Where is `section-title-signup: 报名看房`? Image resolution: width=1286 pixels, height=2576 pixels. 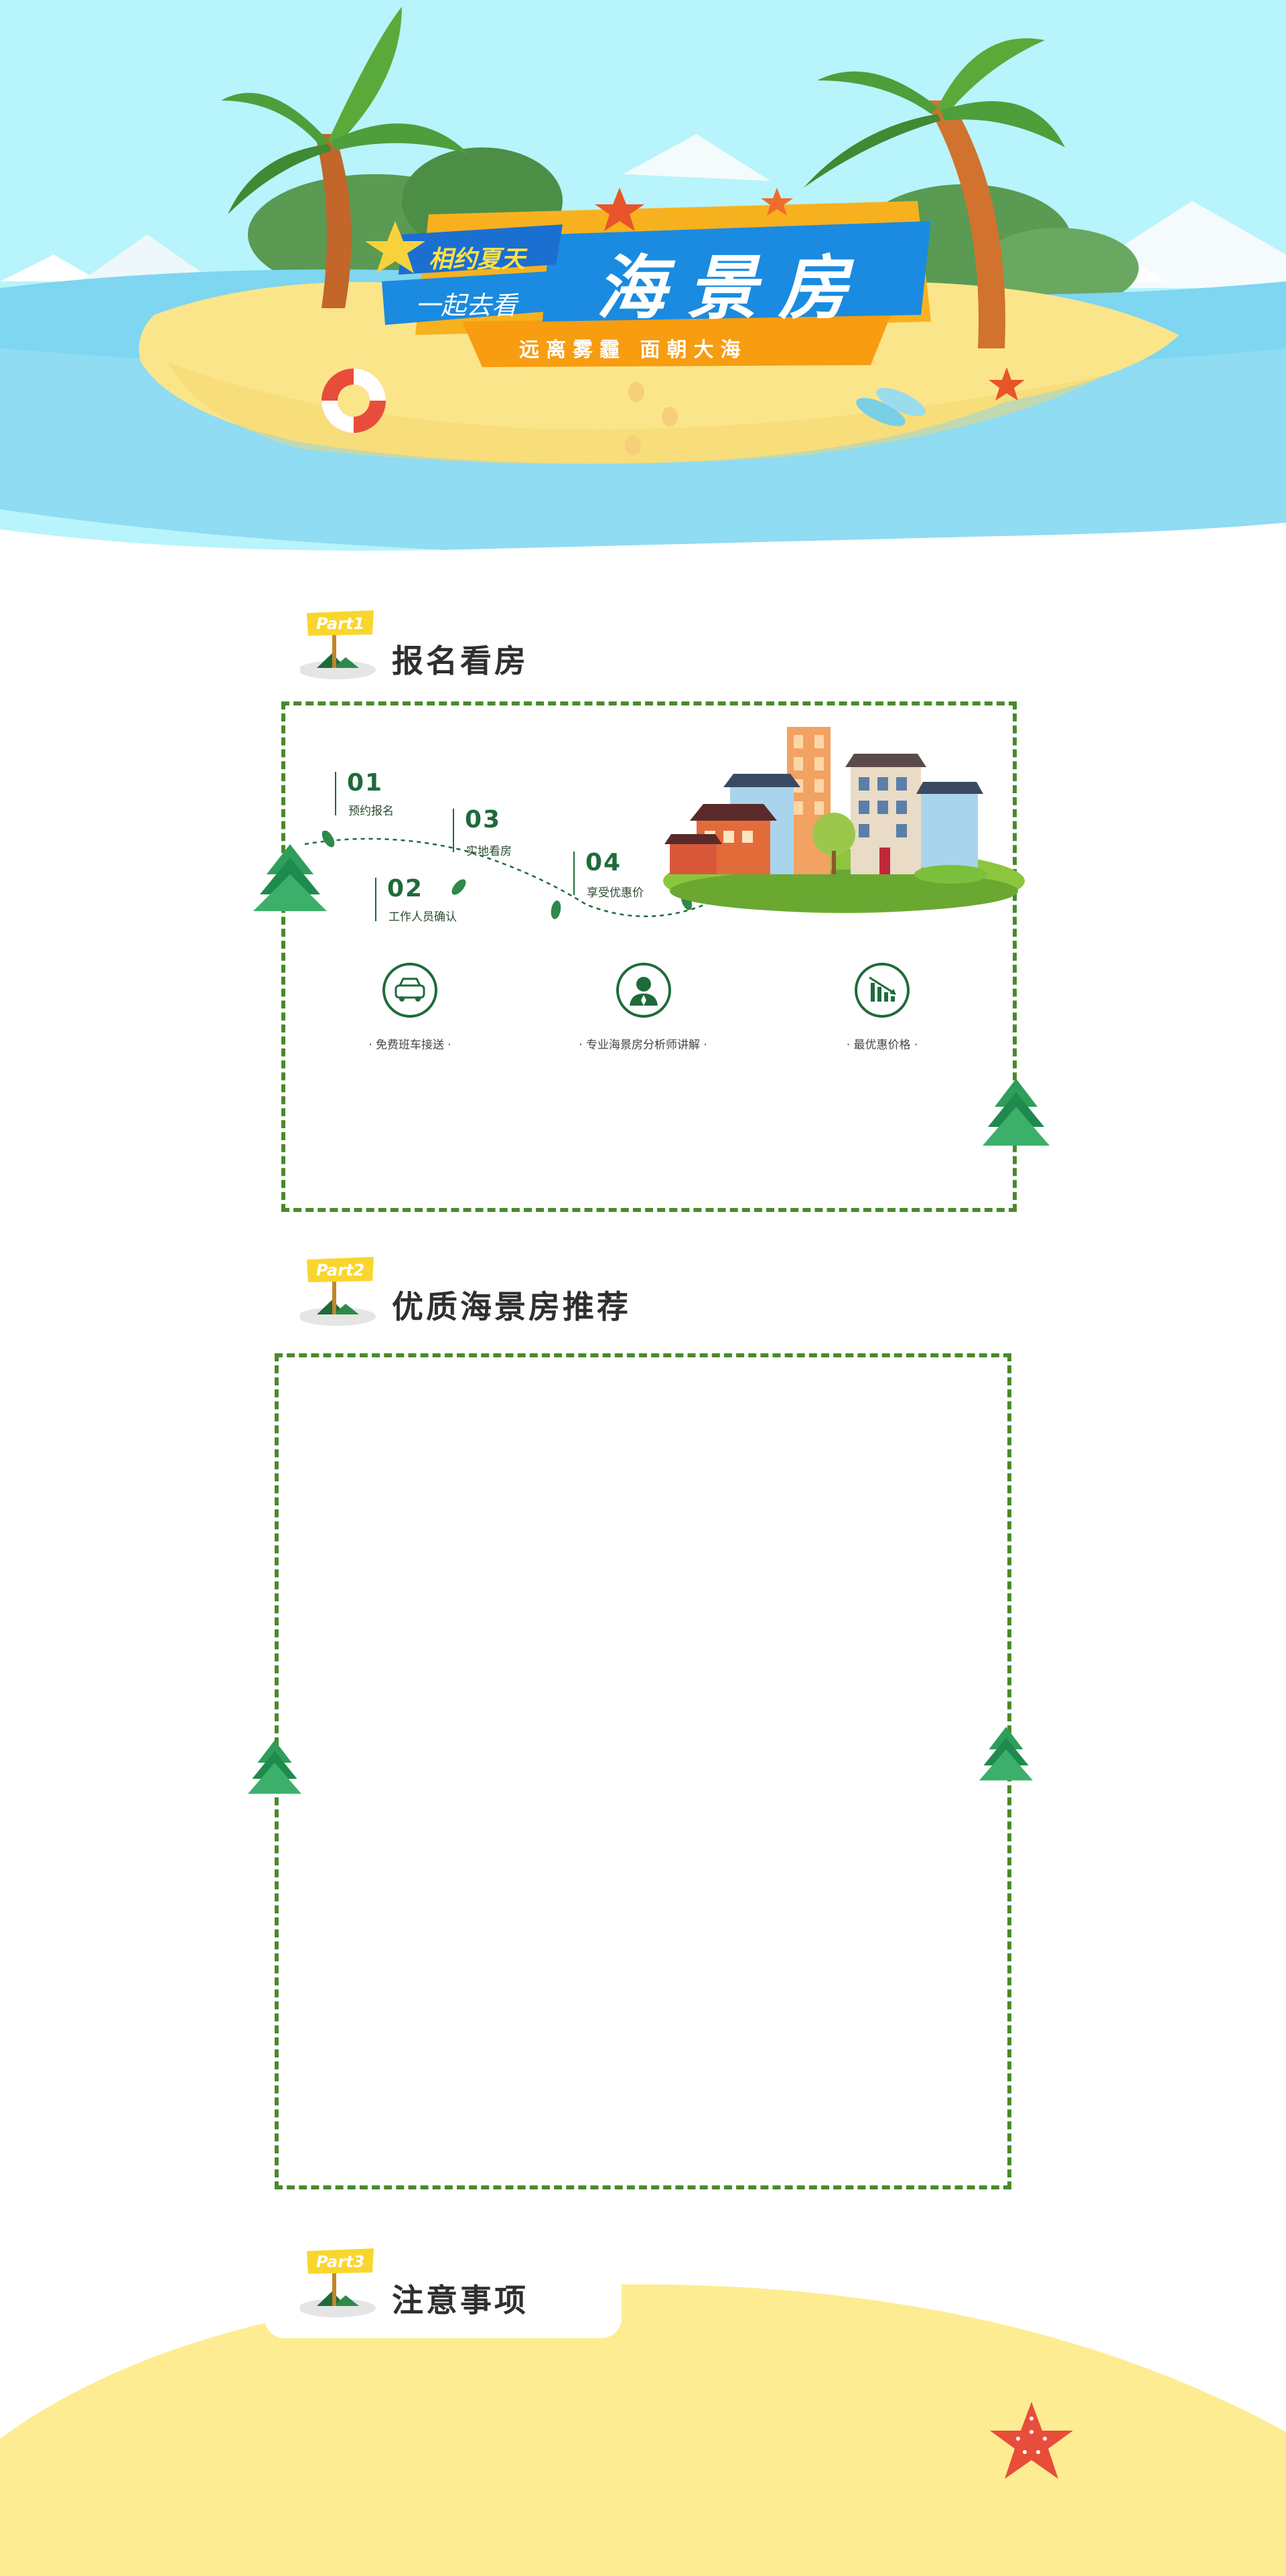 section-title-signup: 报名看房 is located at coordinates (460, 661).